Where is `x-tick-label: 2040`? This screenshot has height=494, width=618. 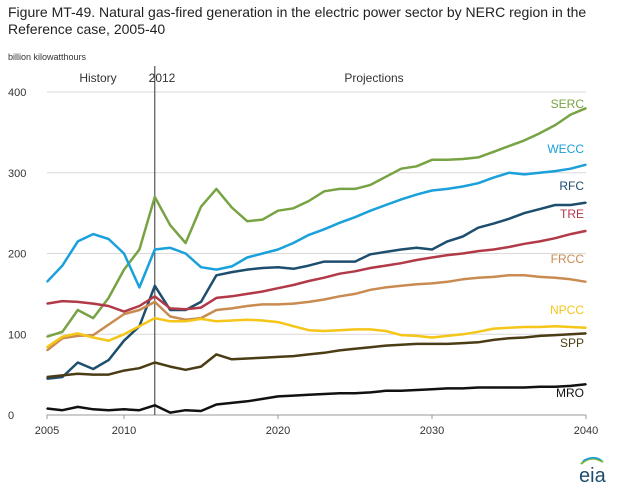
x-tick-label: 2040 is located at coordinates (586, 431).